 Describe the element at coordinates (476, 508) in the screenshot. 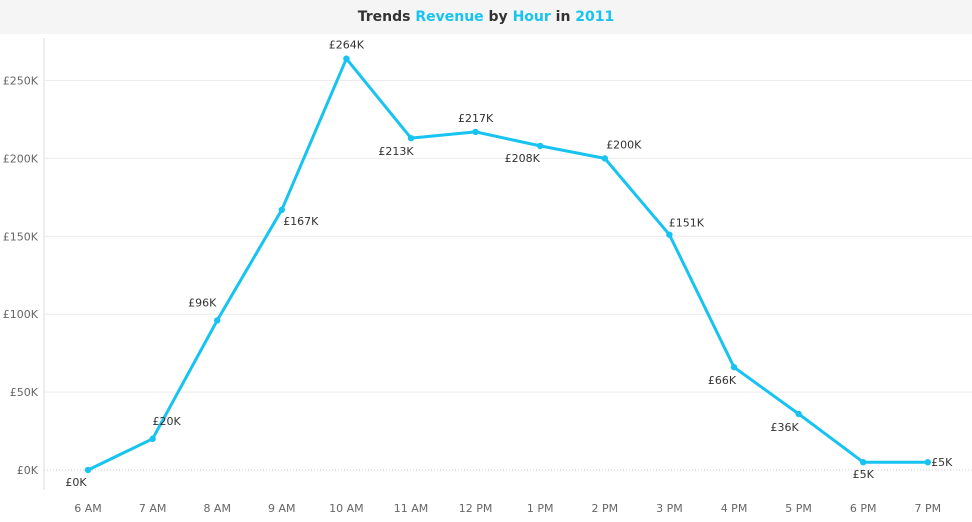

I see `x-tick-label: 12 PM` at that location.